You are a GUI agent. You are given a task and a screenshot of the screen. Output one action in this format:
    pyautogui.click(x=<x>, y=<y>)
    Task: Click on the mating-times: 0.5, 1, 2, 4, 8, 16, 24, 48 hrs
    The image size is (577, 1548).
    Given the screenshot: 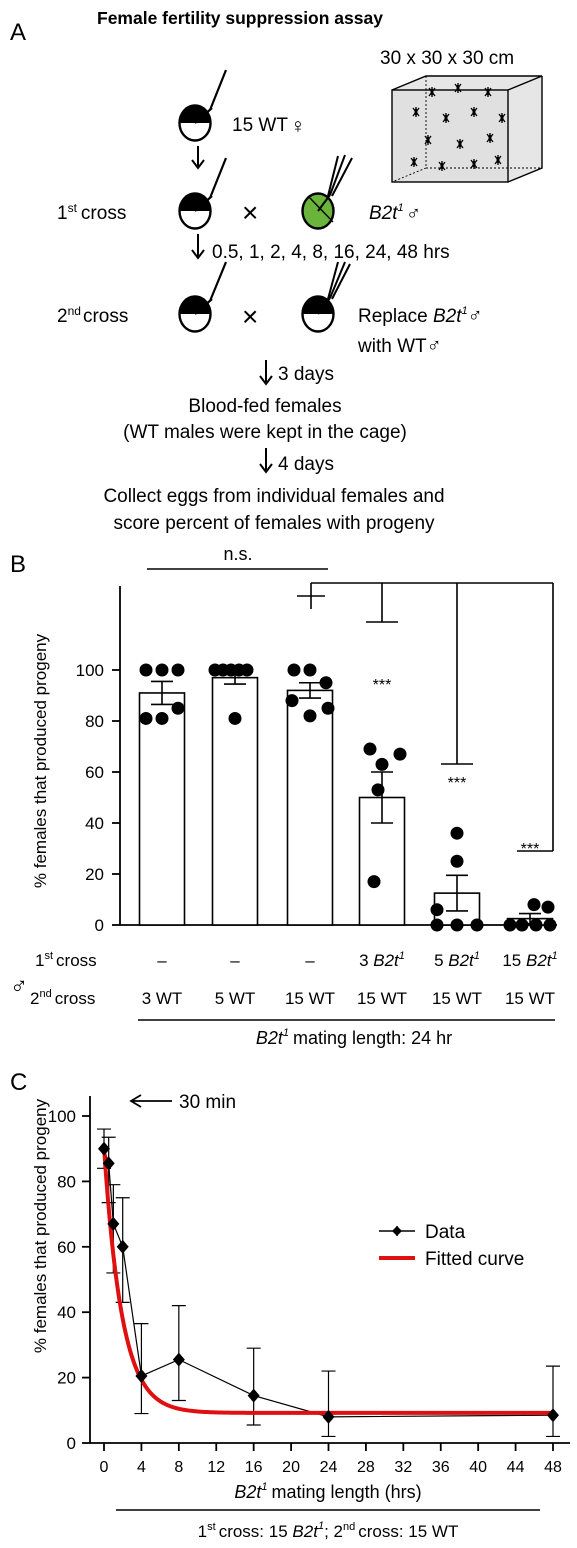 What is the action you would take?
    pyautogui.click(x=331, y=252)
    